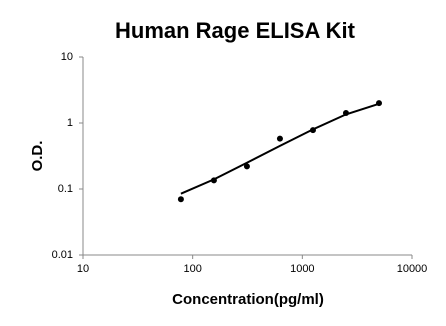  What do you see at coordinates (83, 269) in the screenshot?
I see `x-tick-label: 10` at bounding box center [83, 269].